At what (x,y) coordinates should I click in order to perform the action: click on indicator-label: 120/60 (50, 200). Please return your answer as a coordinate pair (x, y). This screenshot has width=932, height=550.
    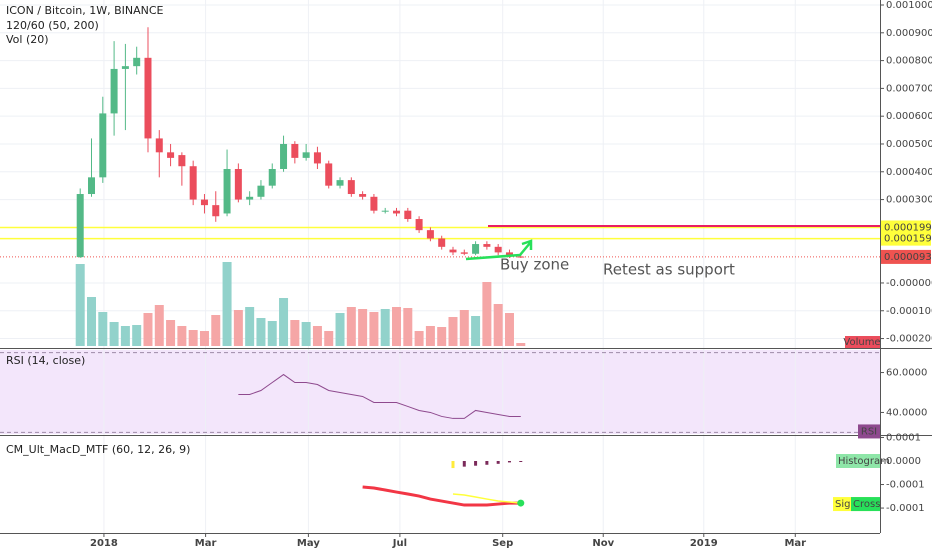
    Looking at the image, I should click on (52, 25).